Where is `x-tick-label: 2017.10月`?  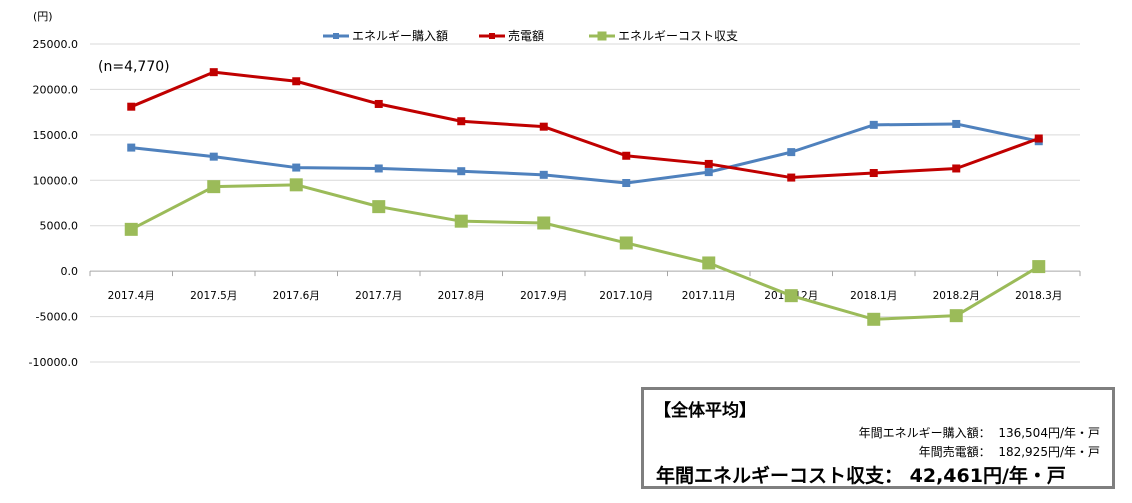
x-tick-label: 2017.10月 is located at coordinates (626, 296).